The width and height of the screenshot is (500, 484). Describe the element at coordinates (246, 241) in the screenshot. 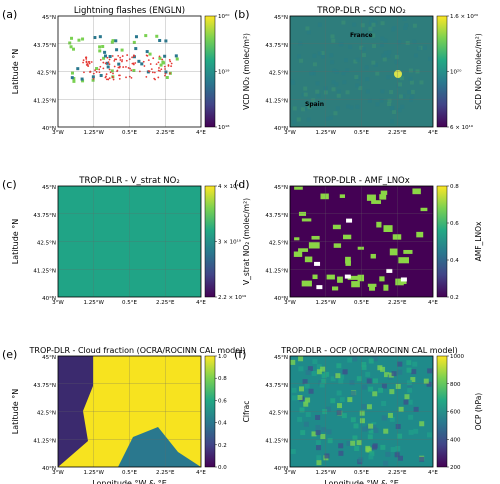

I see `colorbar-label: V_strat NO₂ (molec/m²)` at that location.